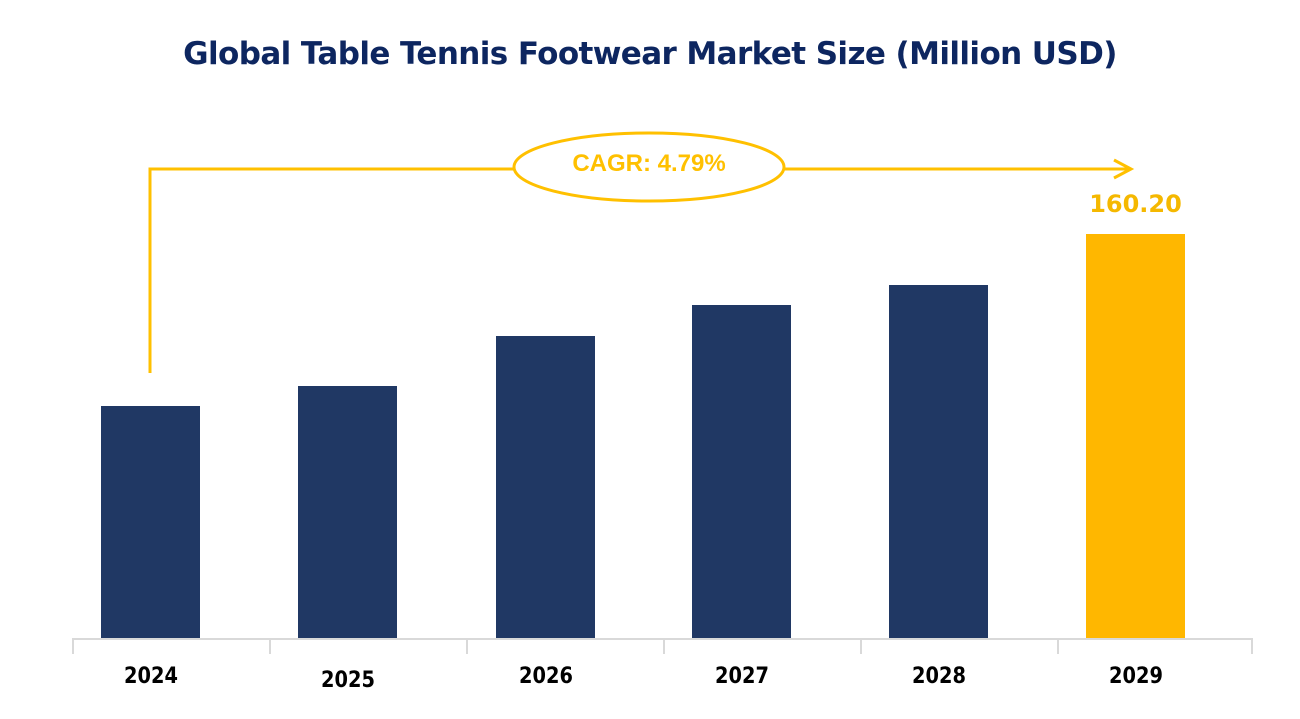  I want to click on x-axis-label: 2028, so click(938, 676).